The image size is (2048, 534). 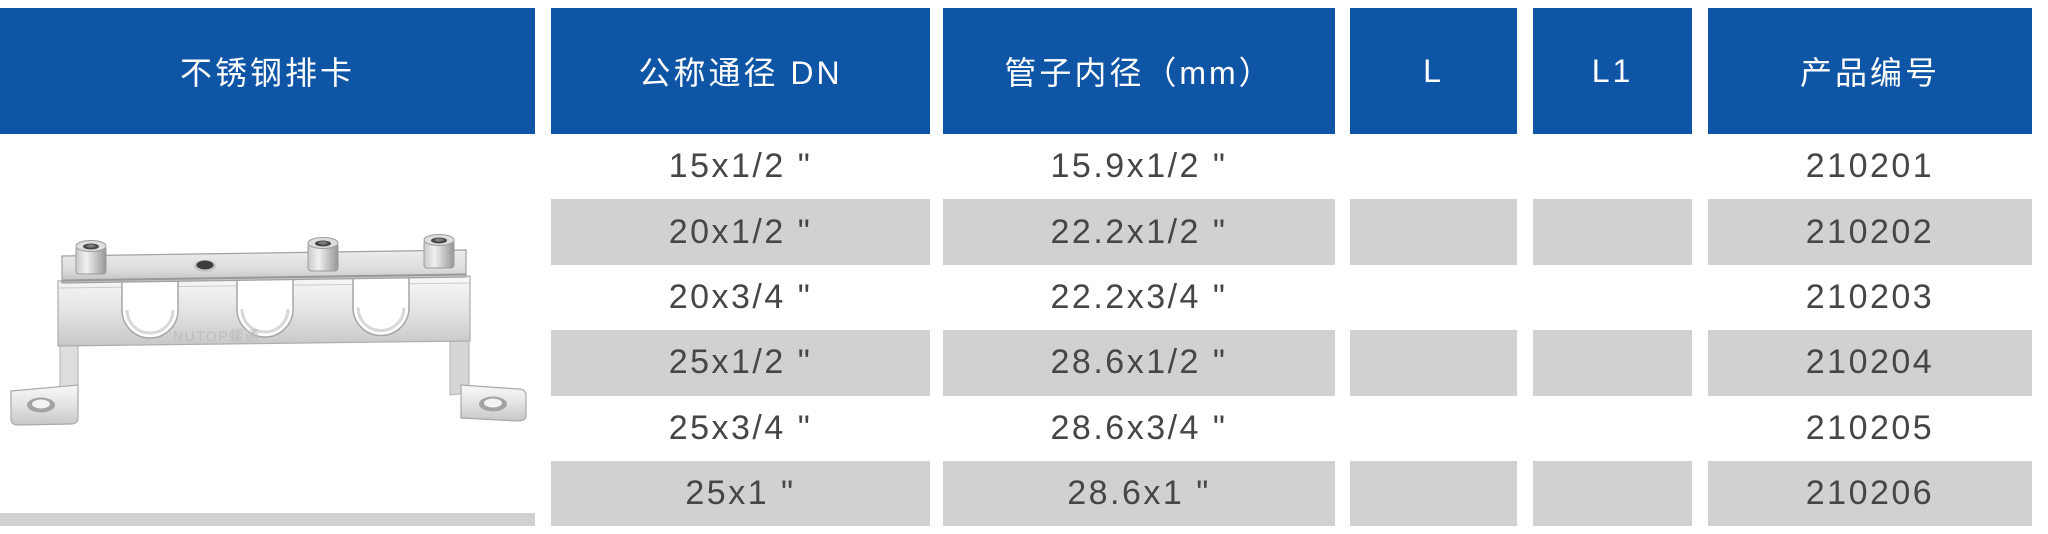 I want to click on table-cell: 22.2x3/4 ", so click(x=1139, y=296).